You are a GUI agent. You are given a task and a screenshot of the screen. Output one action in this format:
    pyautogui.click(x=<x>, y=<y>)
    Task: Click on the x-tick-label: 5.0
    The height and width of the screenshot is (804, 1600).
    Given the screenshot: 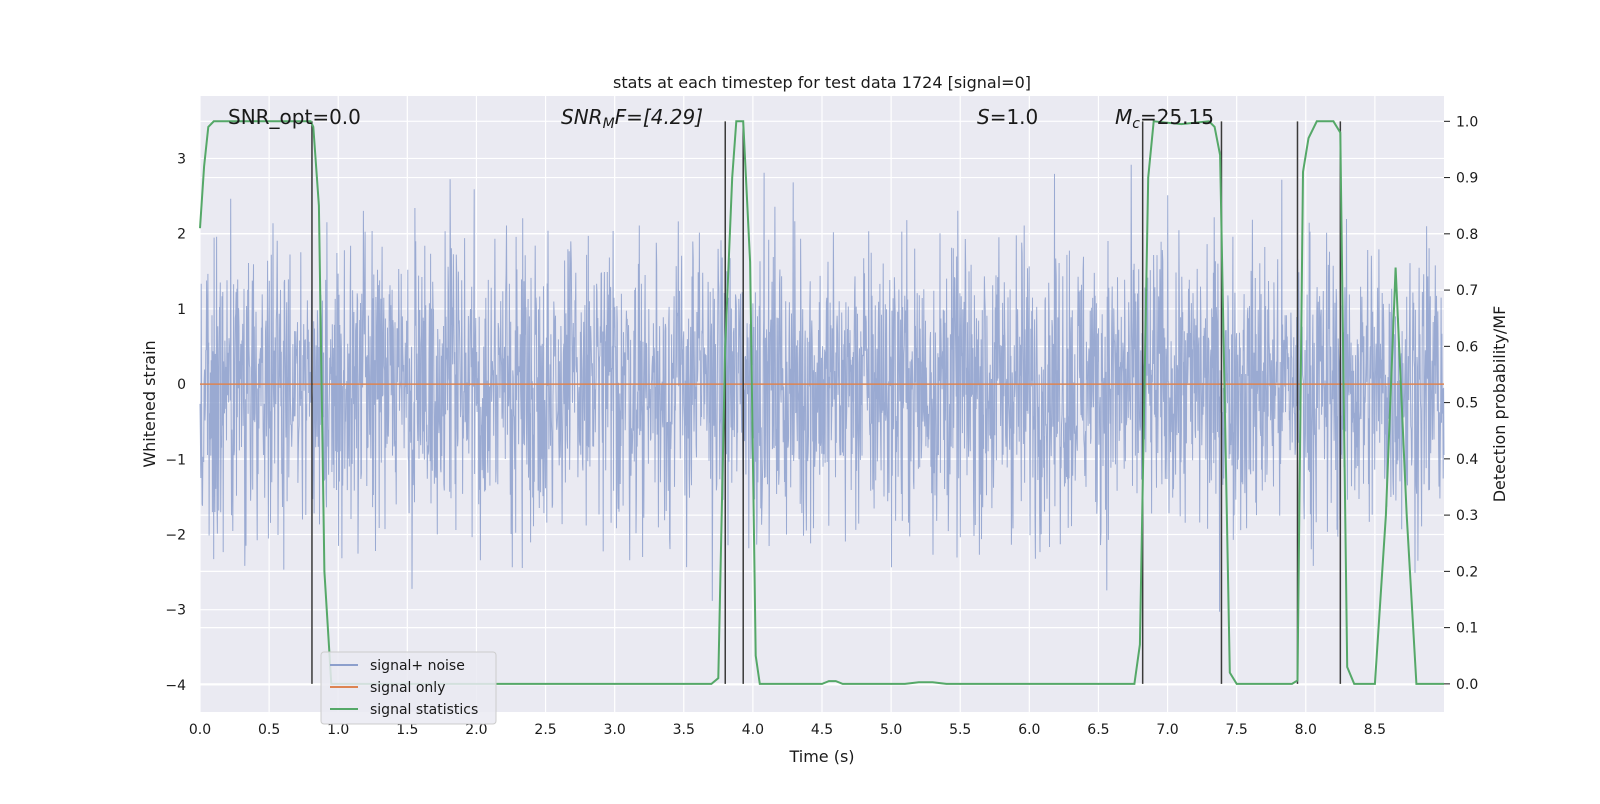 What is the action you would take?
    pyautogui.click(x=891, y=730)
    